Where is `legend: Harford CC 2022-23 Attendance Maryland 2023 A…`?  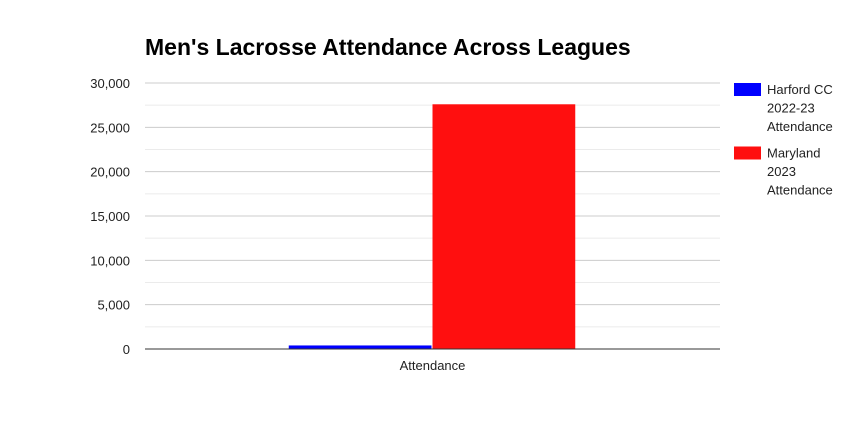
legend: Harford CC 2022-23 Attendance Maryland 2023 A… is located at coordinates (783, 140).